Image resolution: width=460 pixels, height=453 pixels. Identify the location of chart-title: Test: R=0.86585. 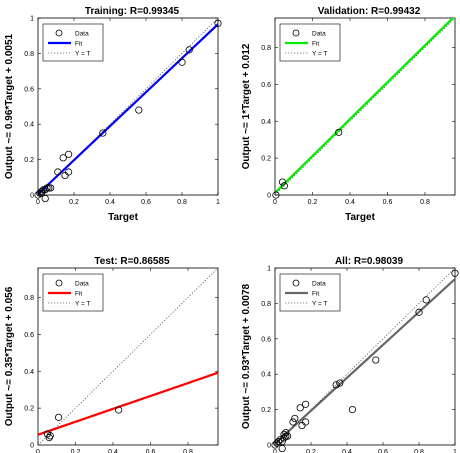
(132, 261).